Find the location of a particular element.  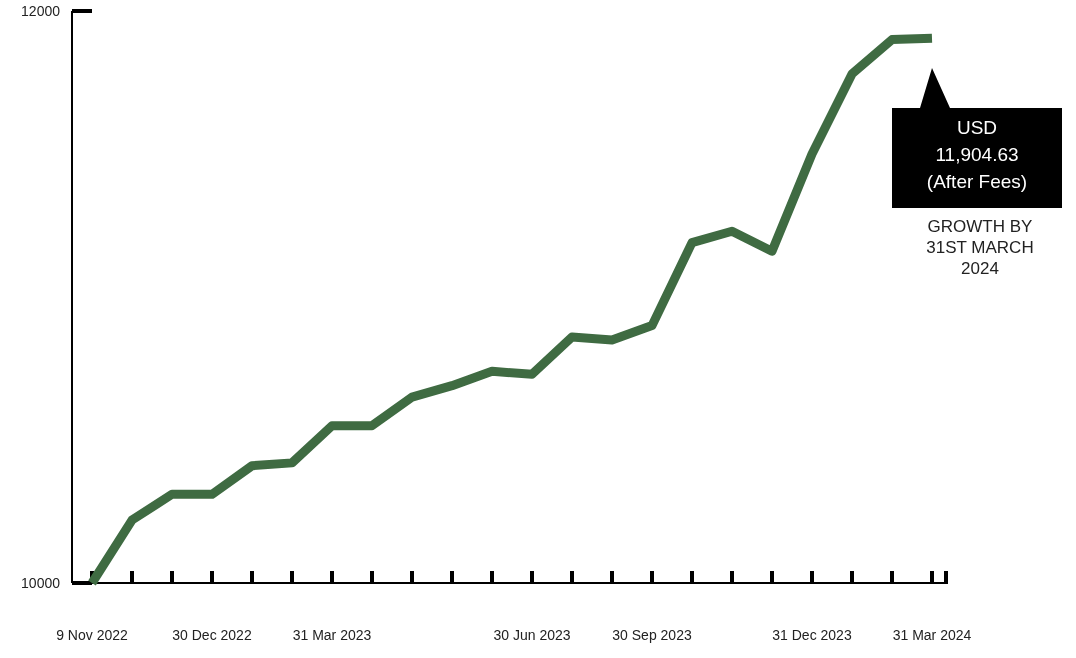

x-tick-label: 30 Jun 2023 is located at coordinates (532, 635).